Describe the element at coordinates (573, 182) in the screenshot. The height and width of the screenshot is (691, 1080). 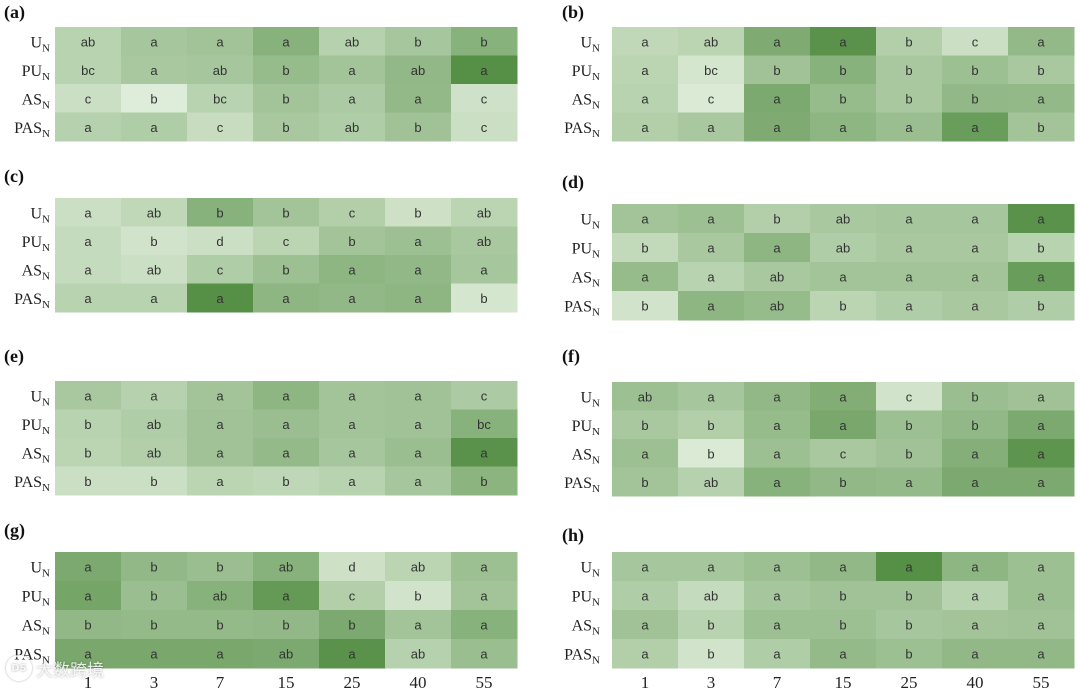
I see `panel-label: (d)` at that location.